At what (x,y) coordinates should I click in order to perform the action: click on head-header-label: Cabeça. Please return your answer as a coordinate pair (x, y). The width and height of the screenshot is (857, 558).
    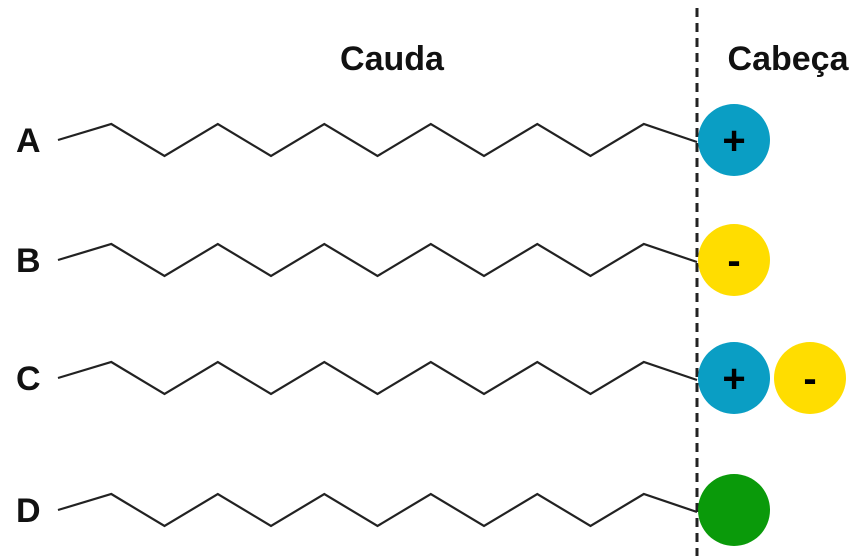
    Looking at the image, I should click on (789, 59).